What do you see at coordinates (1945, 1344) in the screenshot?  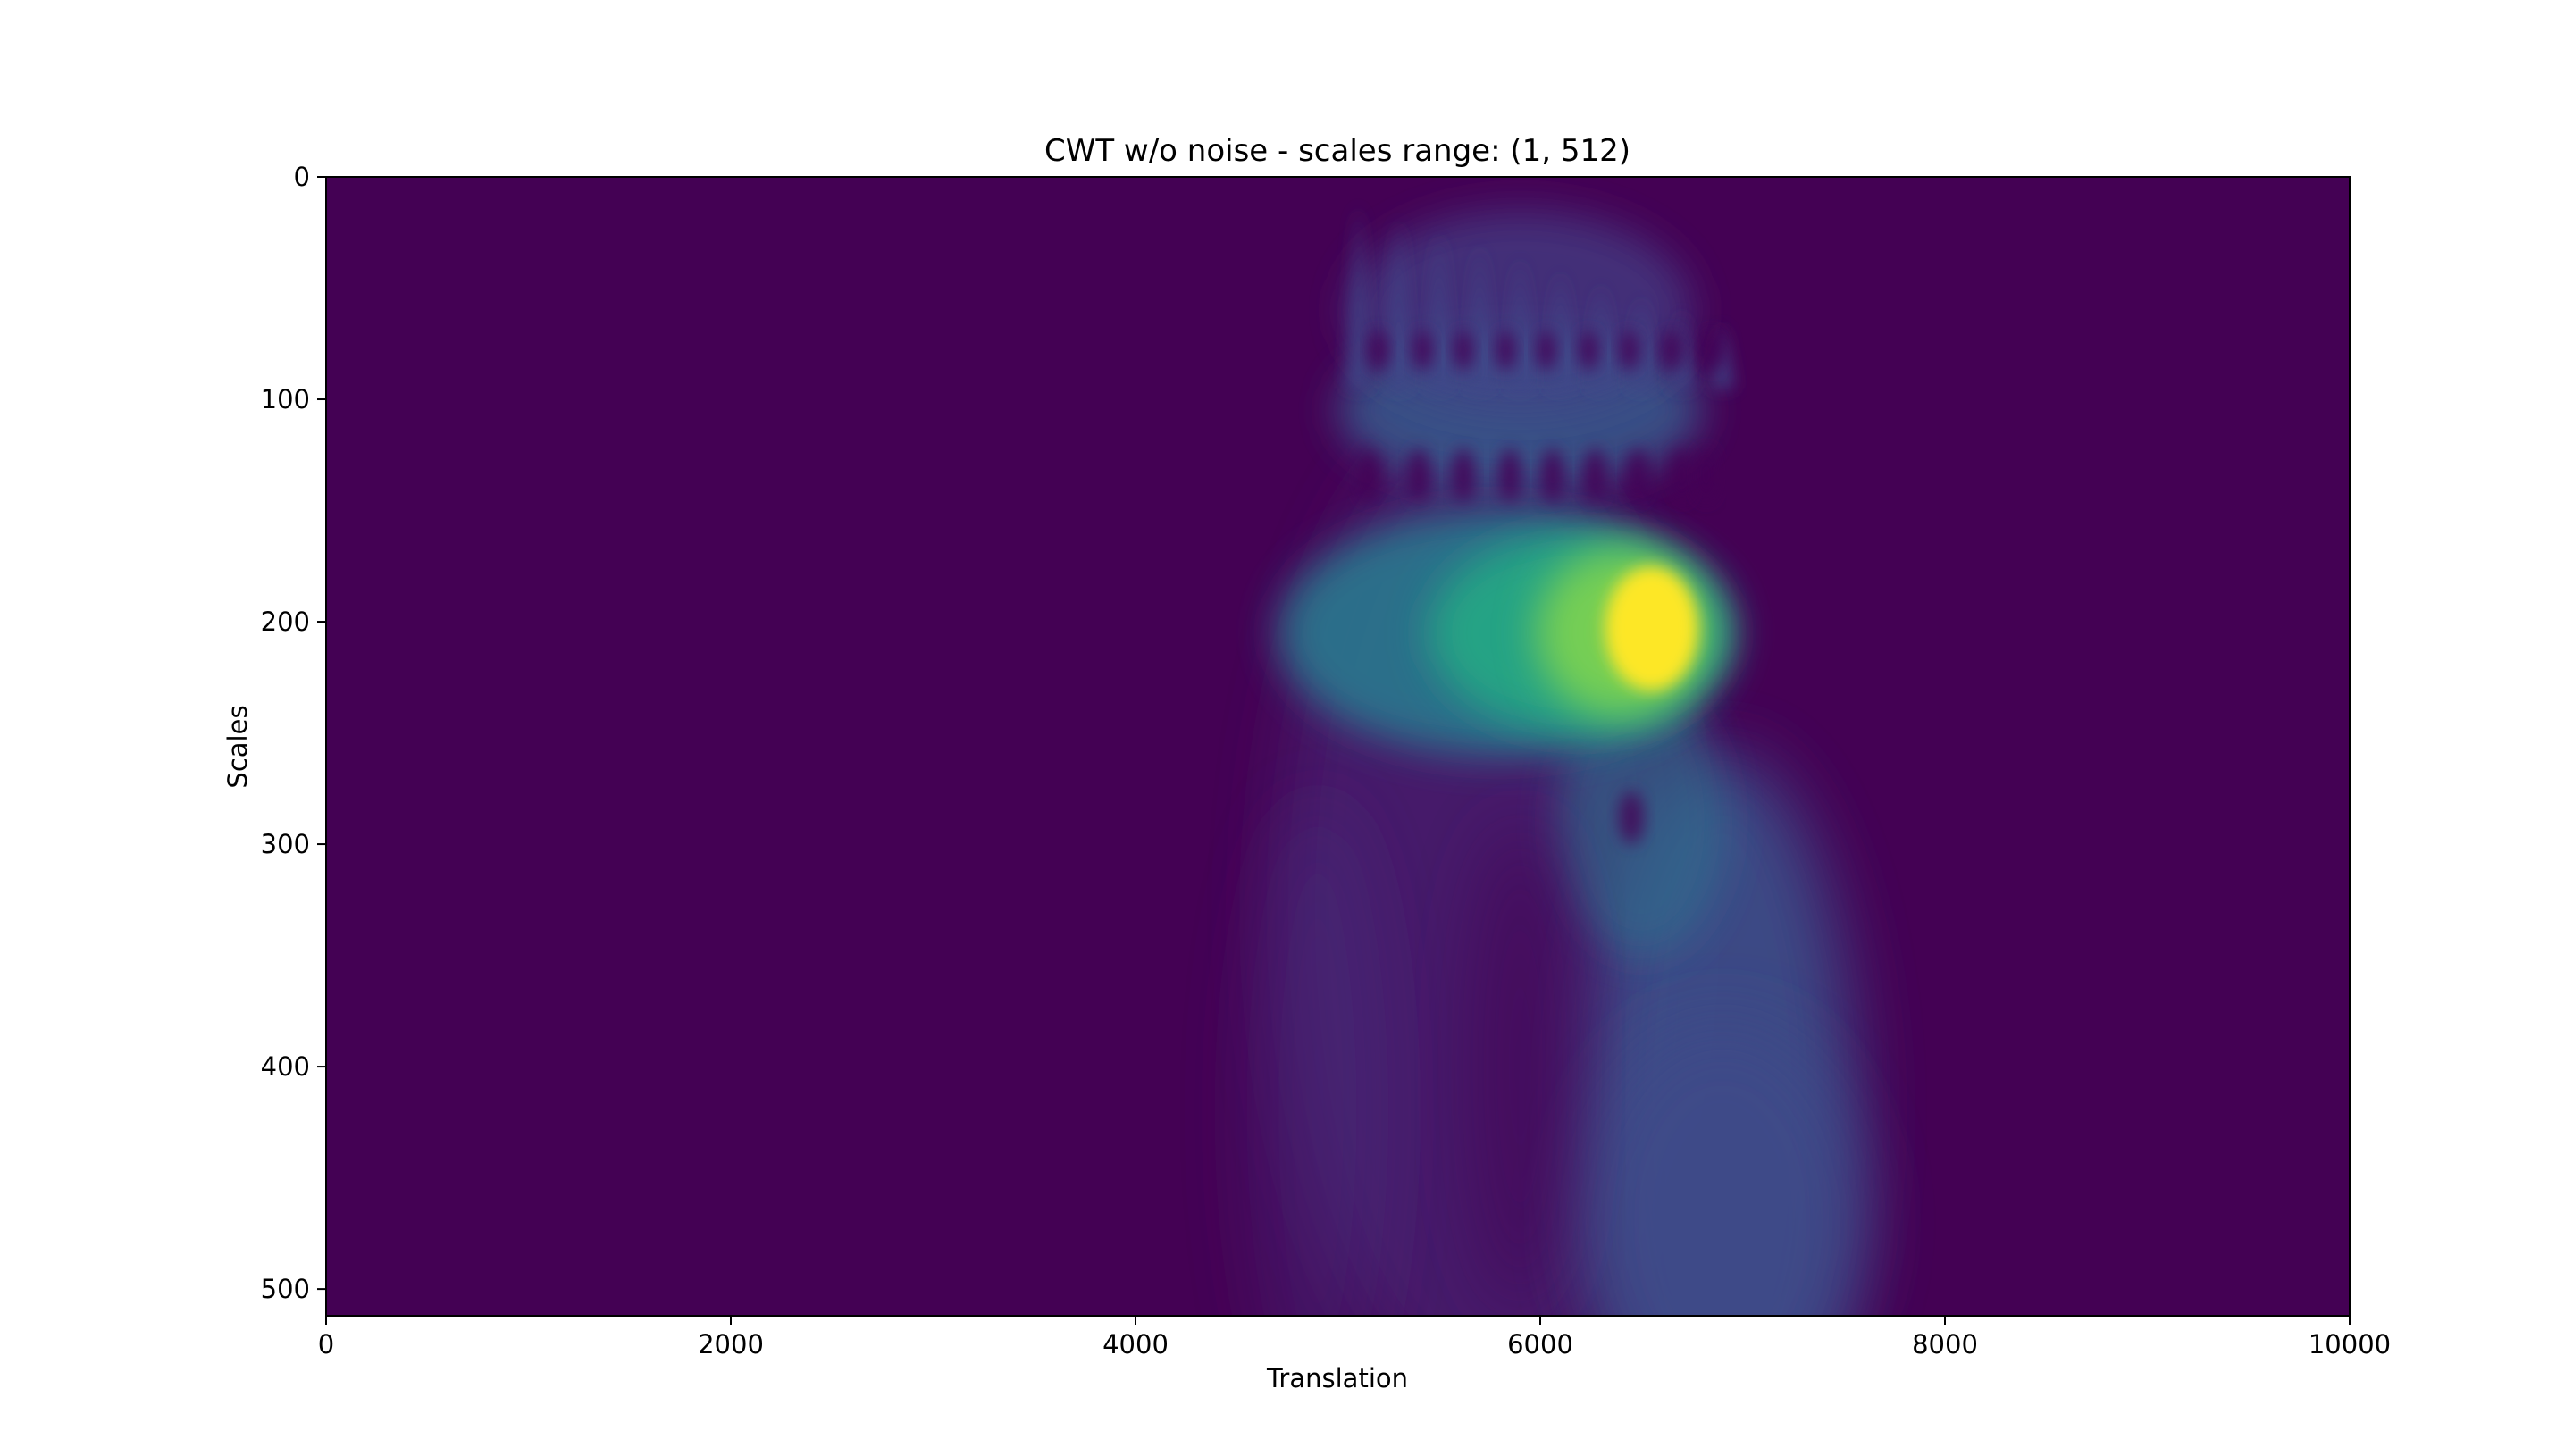 I see `x-tick-label: 8000` at bounding box center [1945, 1344].